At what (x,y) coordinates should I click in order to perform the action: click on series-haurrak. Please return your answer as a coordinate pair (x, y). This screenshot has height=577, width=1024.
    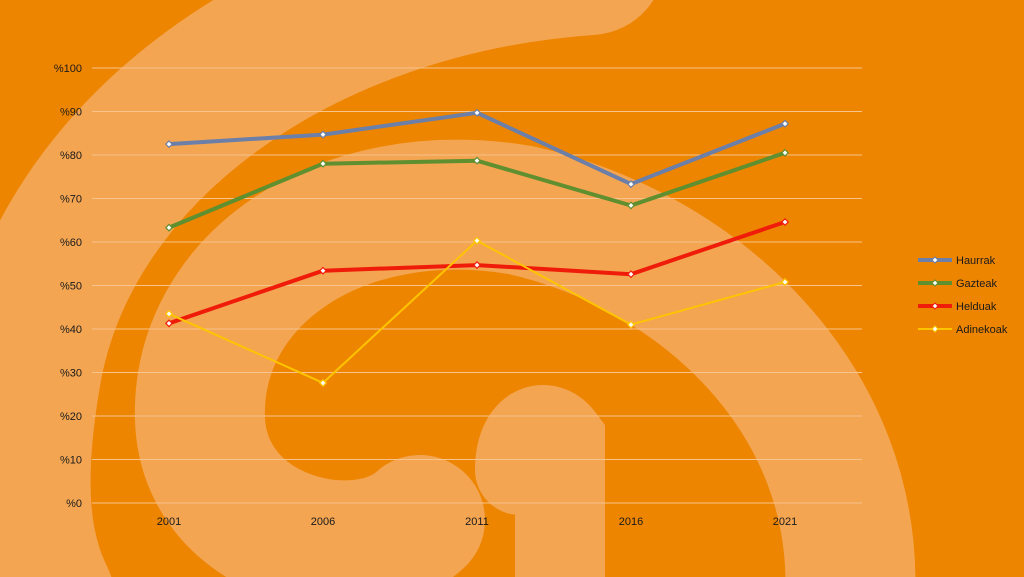
    Looking at the image, I should click on (477, 148).